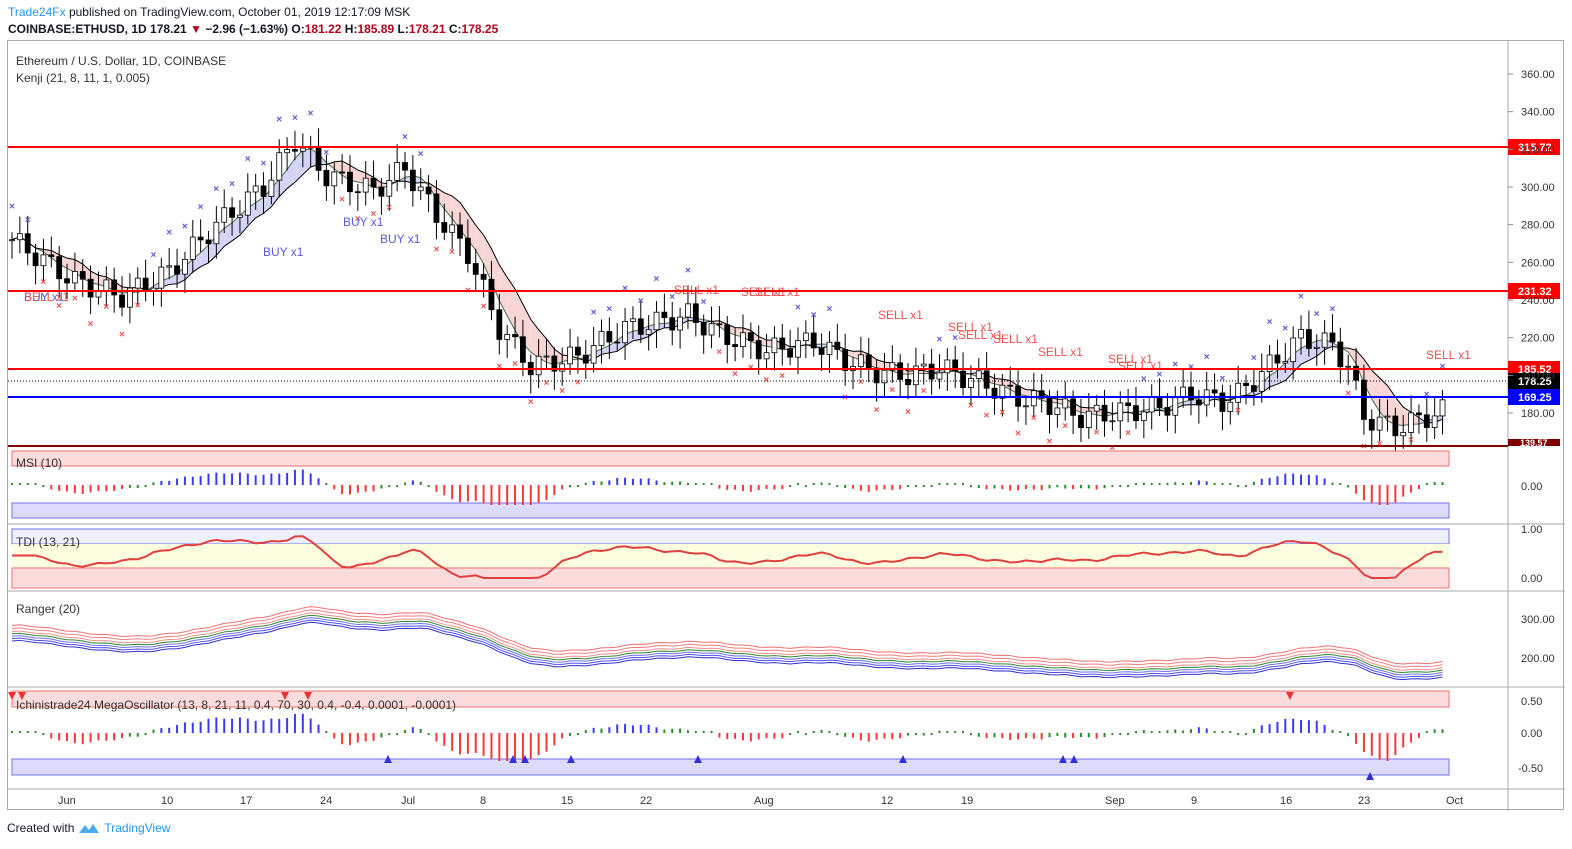 The image size is (1572, 849). What do you see at coordinates (967, 801) in the screenshot?
I see `time-axis-label: 19` at bounding box center [967, 801].